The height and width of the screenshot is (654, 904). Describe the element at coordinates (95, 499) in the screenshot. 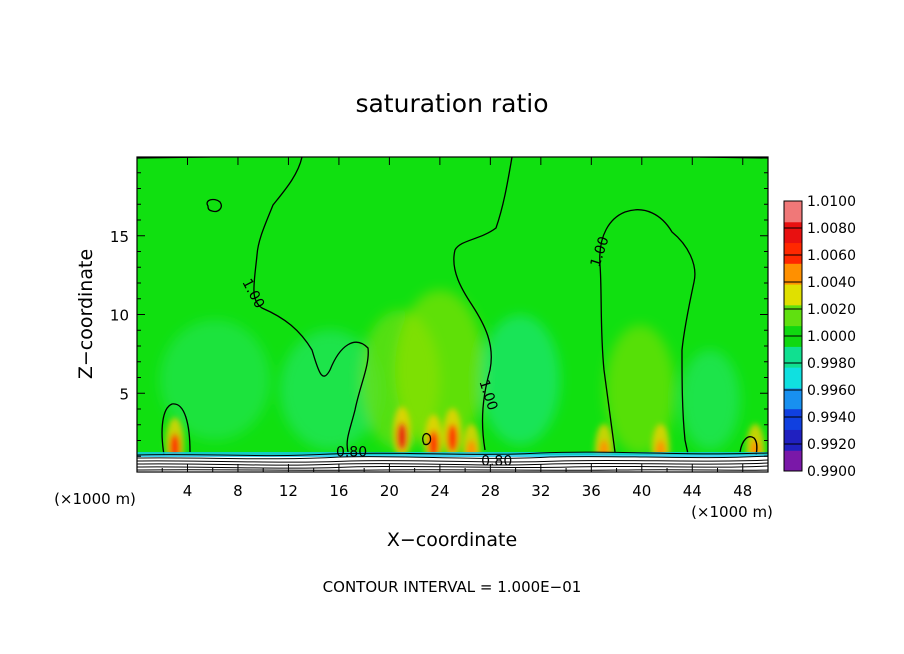

I see `x-unit-left: (×1000 m)` at that location.